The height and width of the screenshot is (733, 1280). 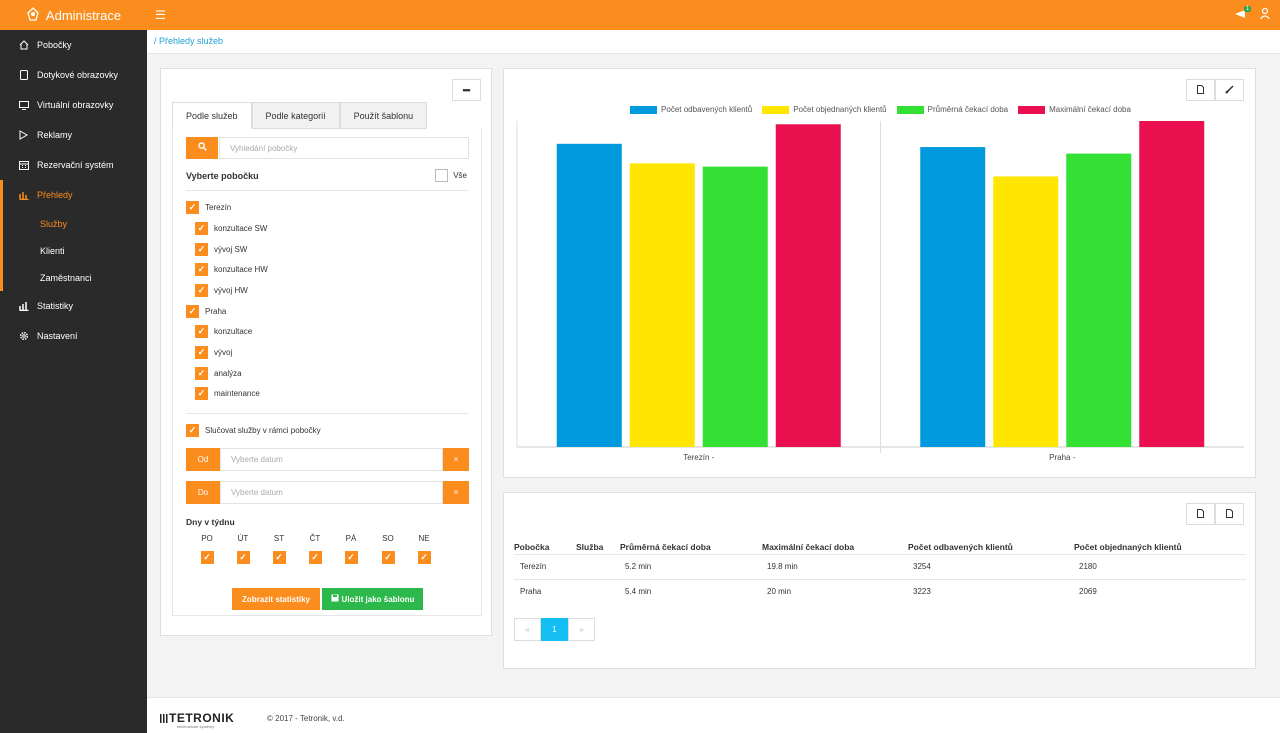 I want to click on service-label: konzultace HW, so click(x=241, y=269).